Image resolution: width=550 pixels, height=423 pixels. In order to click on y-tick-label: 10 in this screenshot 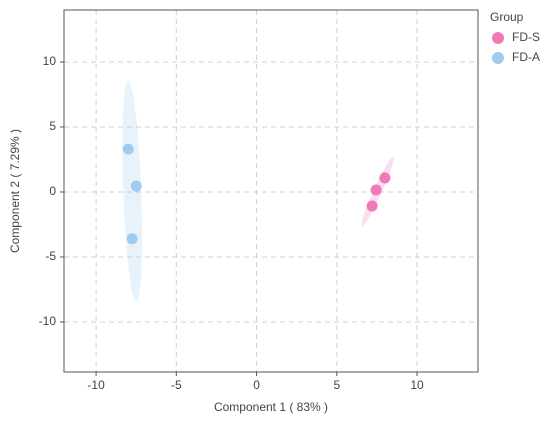, I will do `click(50, 61)`.